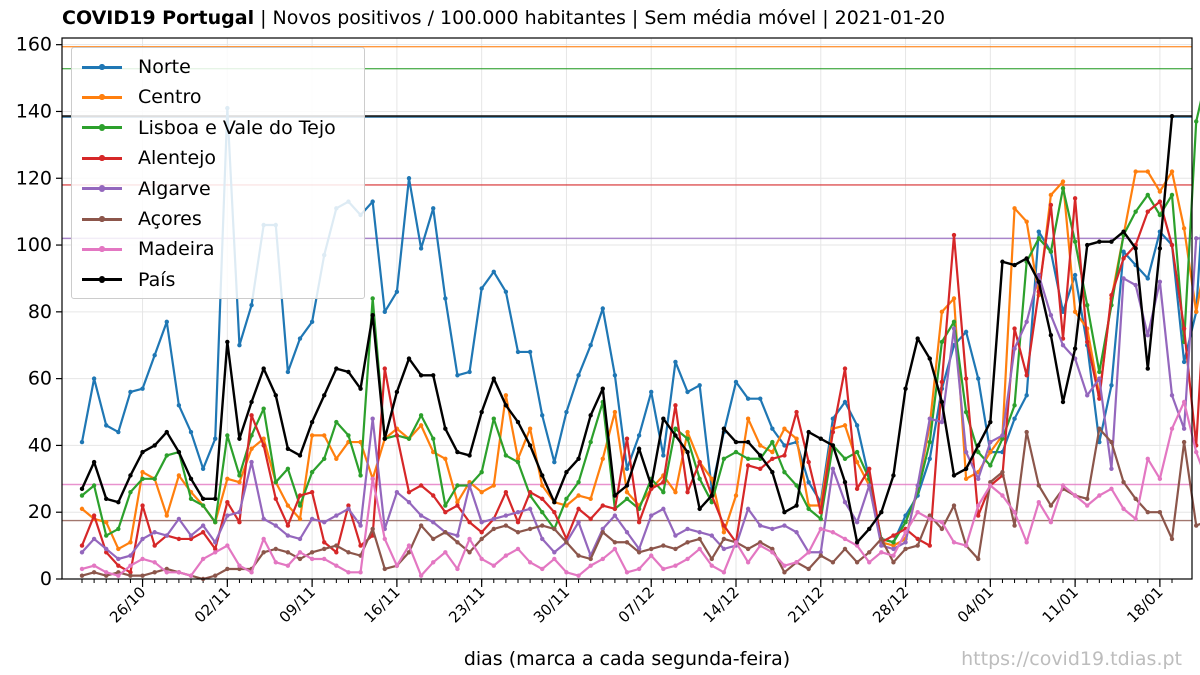 This screenshot has height=675, width=1200. Describe the element at coordinates (1144, 604) in the screenshot. I see `x-tick-label: 18/01` at that location.